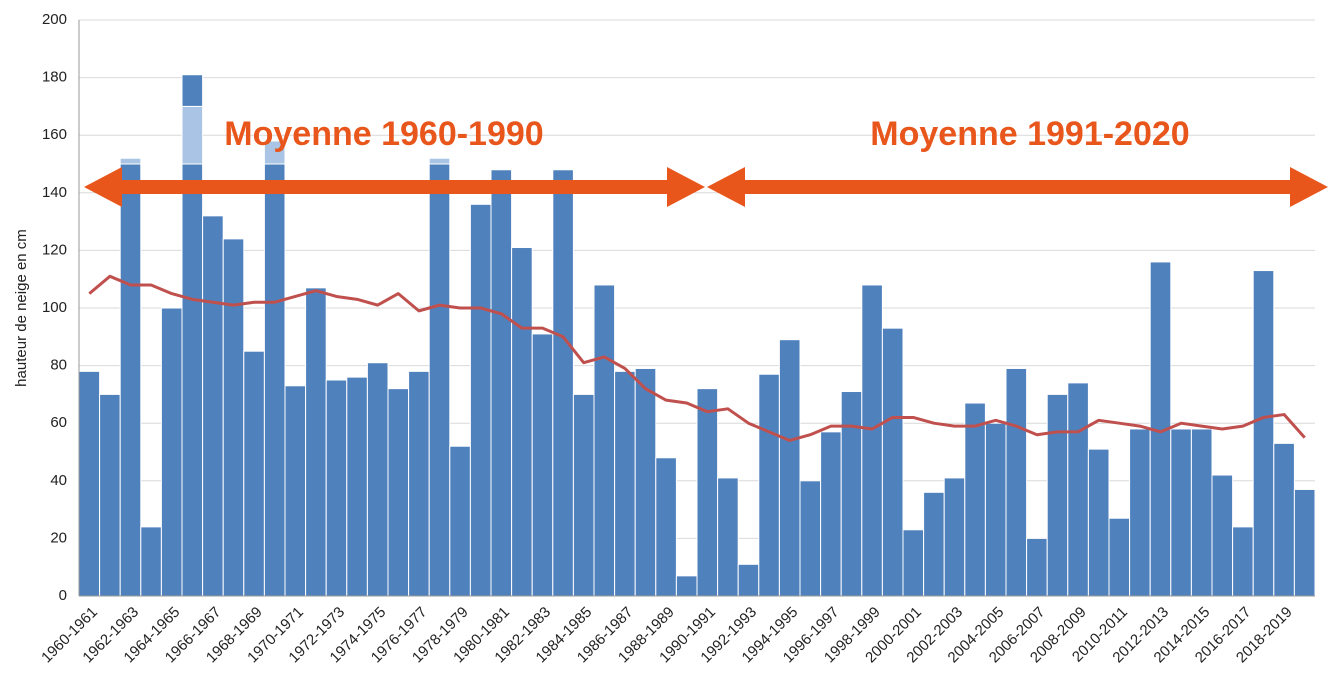  I want to click on y-tick-label: 200, so click(54, 19).